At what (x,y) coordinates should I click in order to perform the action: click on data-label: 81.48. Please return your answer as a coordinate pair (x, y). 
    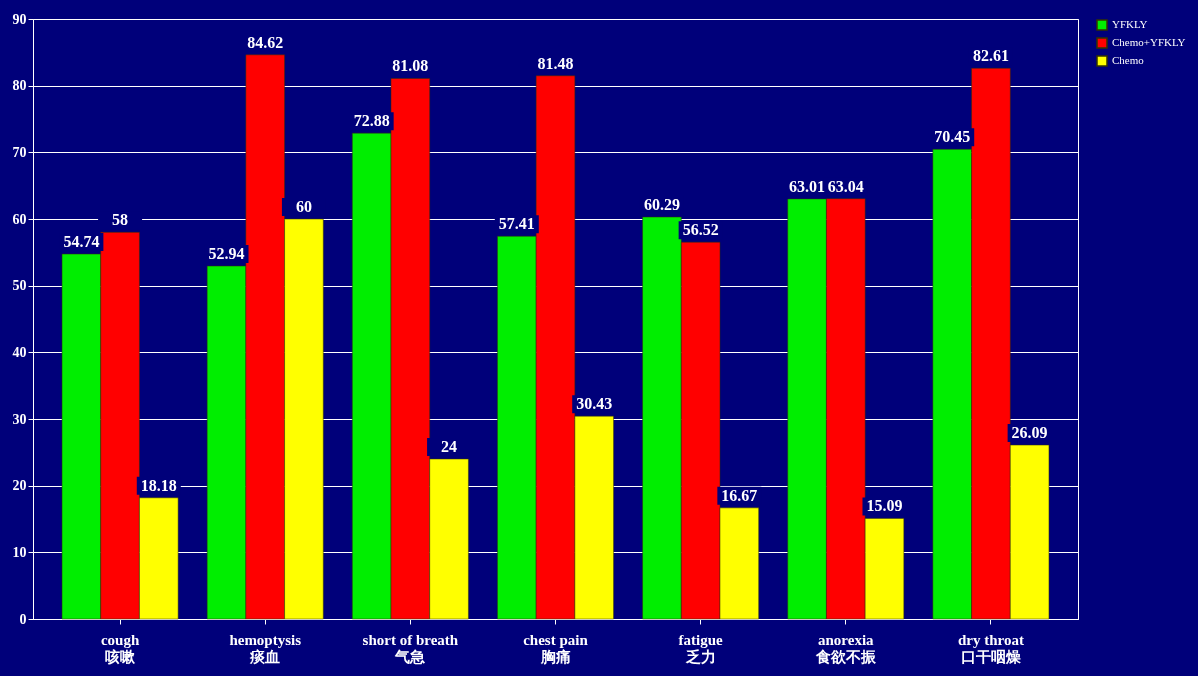
    Looking at the image, I should click on (555, 63).